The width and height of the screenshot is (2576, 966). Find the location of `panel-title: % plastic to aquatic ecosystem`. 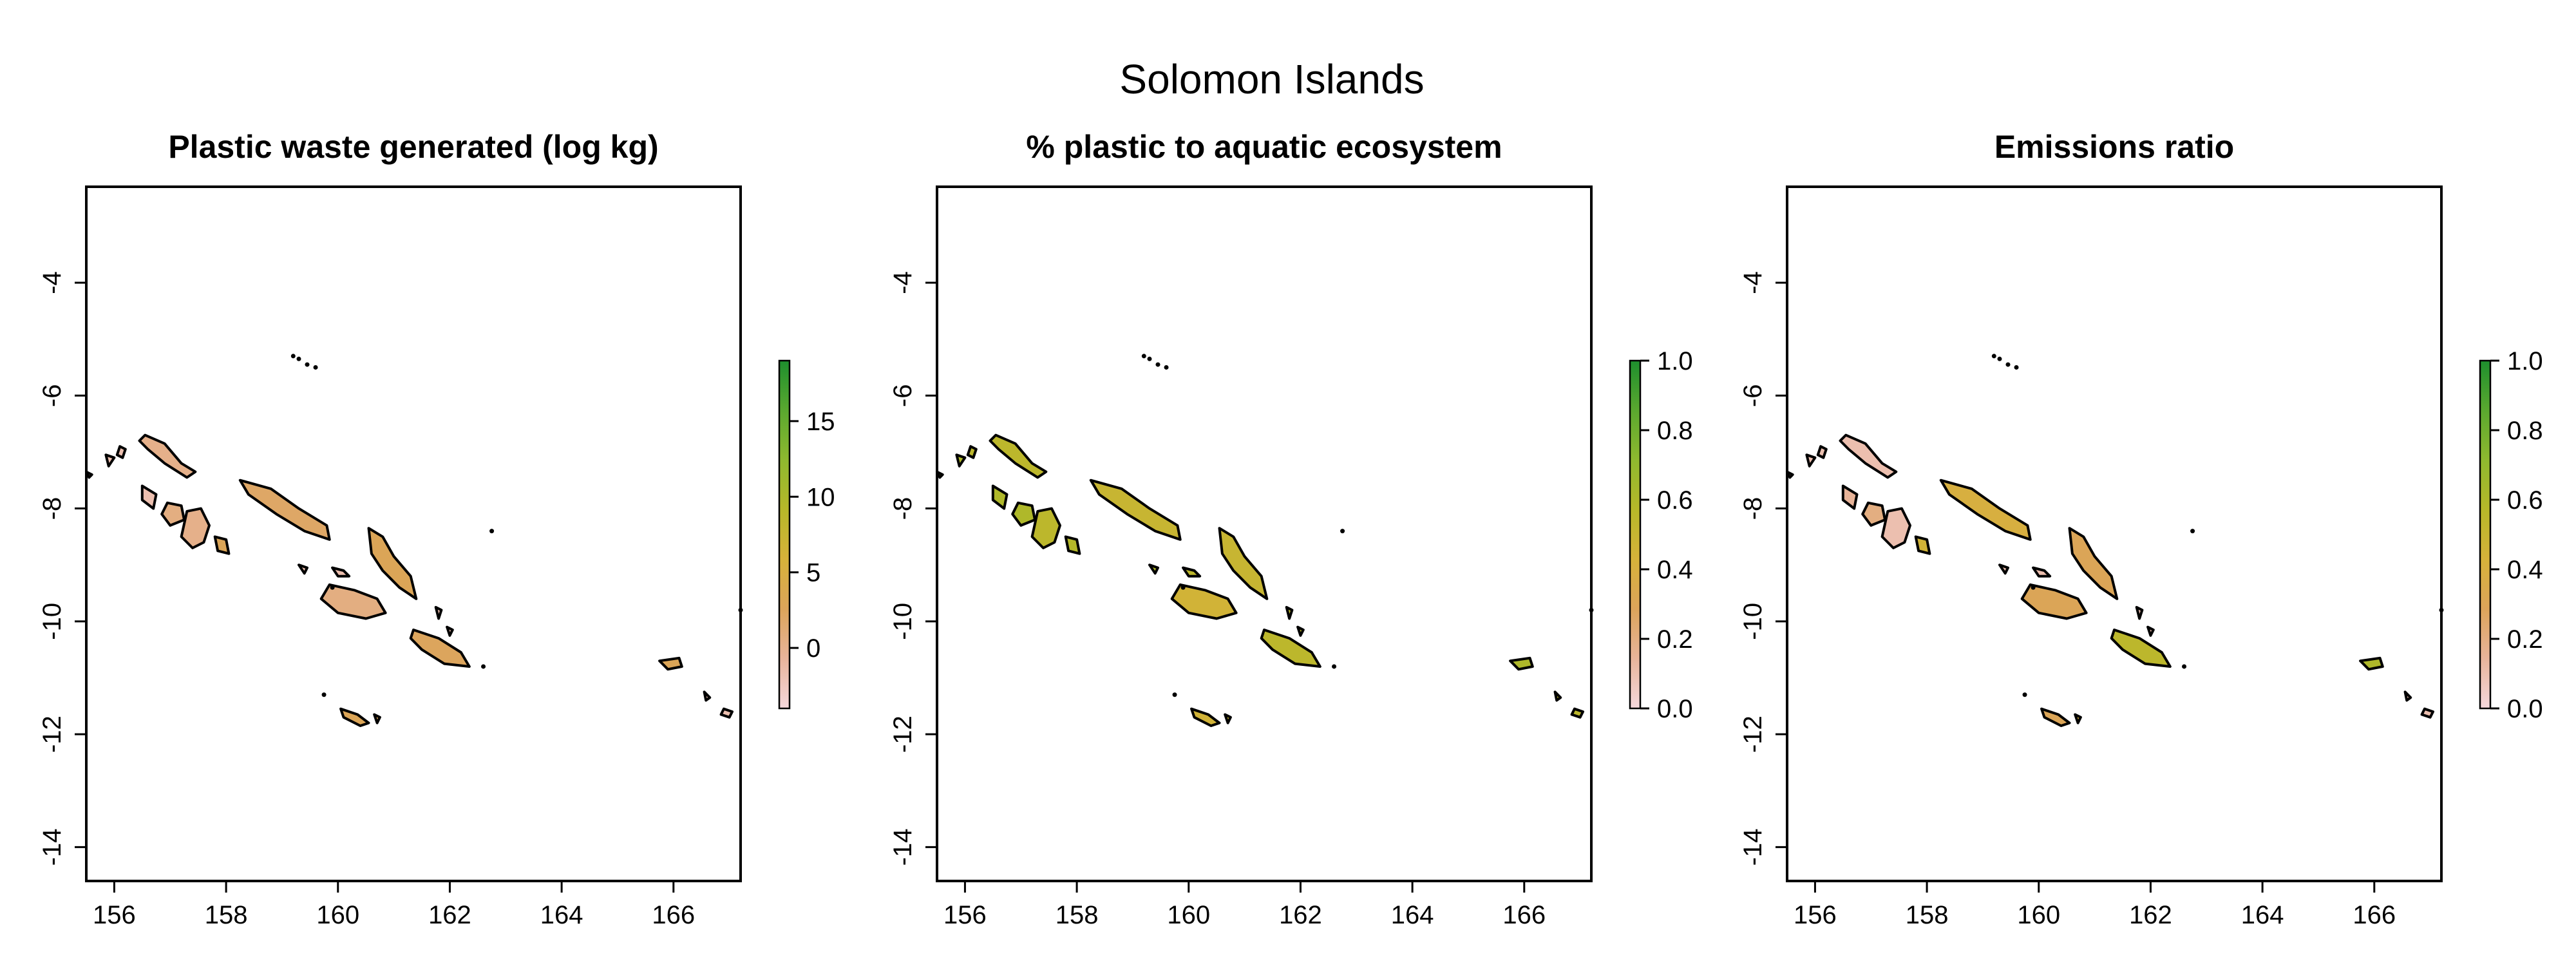

panel-title: % plastic to aquatic ecosystem is located at coordinates (1264, 147).